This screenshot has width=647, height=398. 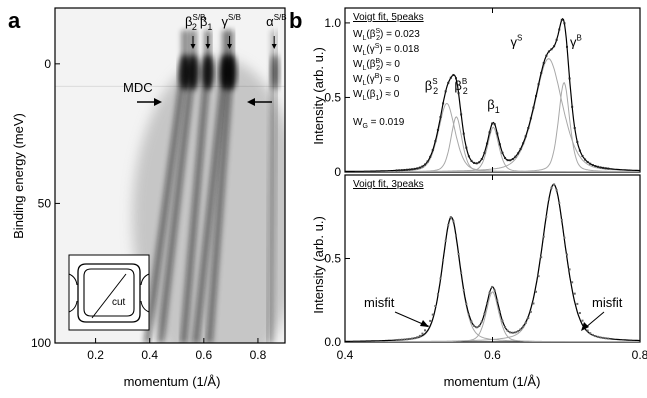 I want to click on fit-param-4: WL(β1) ≈ 0, so click(x=376, y=95).